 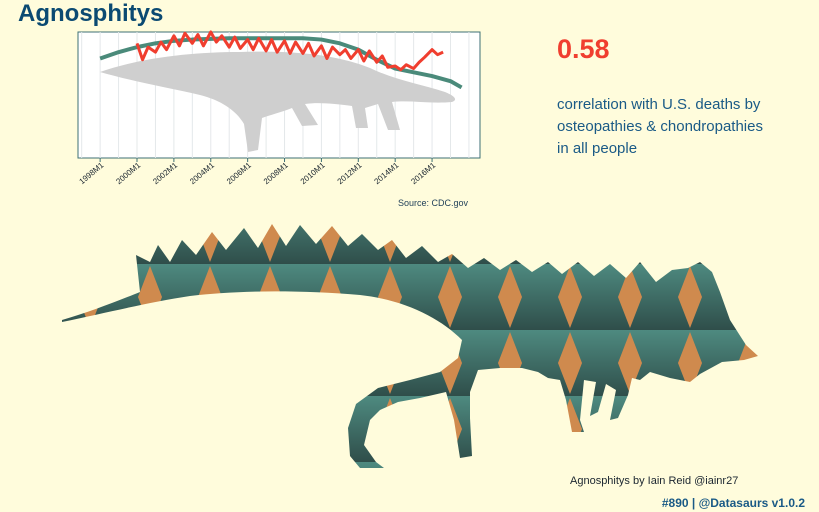 What do you see at coordinates (289, 51) in the screenshot?
I see `series-line-red` at bounding box center [289, 51].